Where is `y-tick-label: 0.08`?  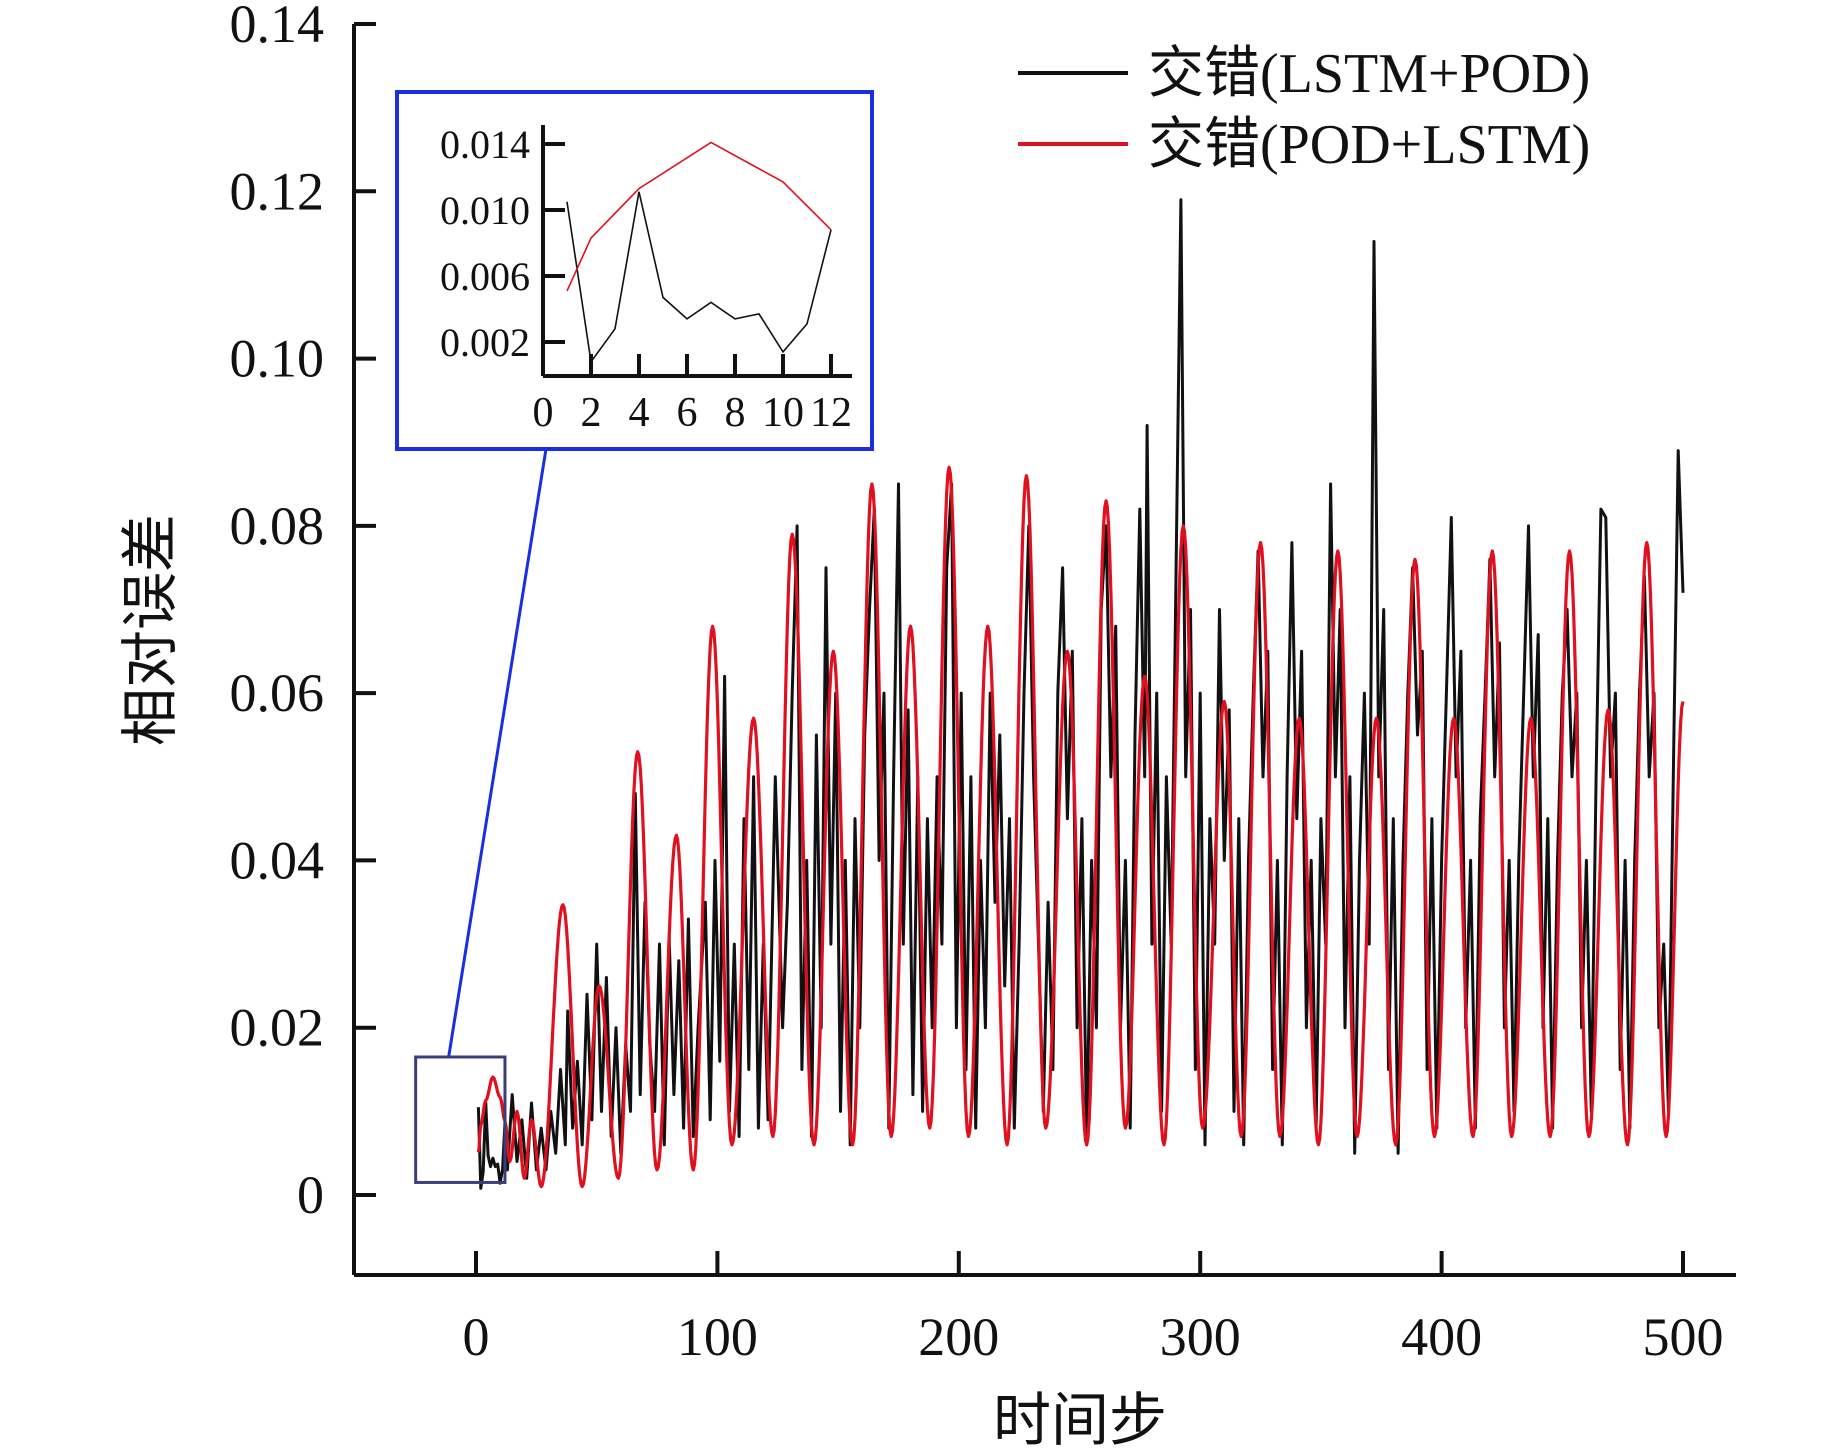
y-tick-label: 0.08 is located at coordinates (277, 526).